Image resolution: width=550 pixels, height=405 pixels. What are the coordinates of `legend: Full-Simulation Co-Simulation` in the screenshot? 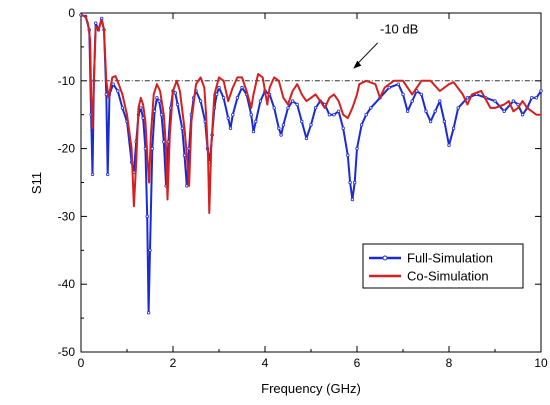 It's located at (443, 266).